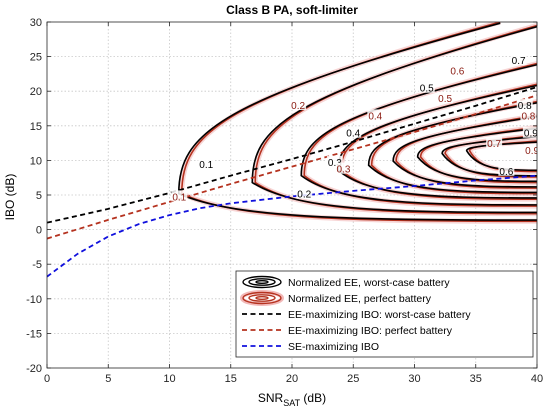 The width and height of the screenshot is (550, 419). What do you see at coordinates (369, 283) in the screenshot?
I see `legend-entry-label: Normalized EE, worst-case battery` at bounding box center [369, 283].